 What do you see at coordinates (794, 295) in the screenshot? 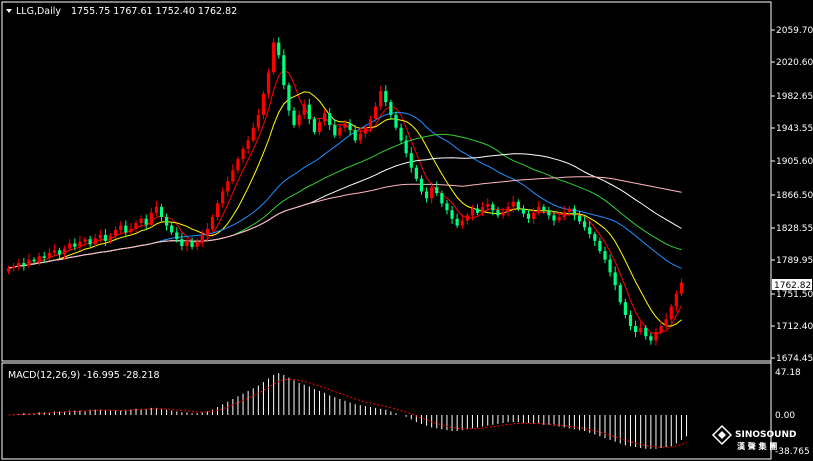
I see `price-tick-label: 1751.50` at bounding box center [794, 295].